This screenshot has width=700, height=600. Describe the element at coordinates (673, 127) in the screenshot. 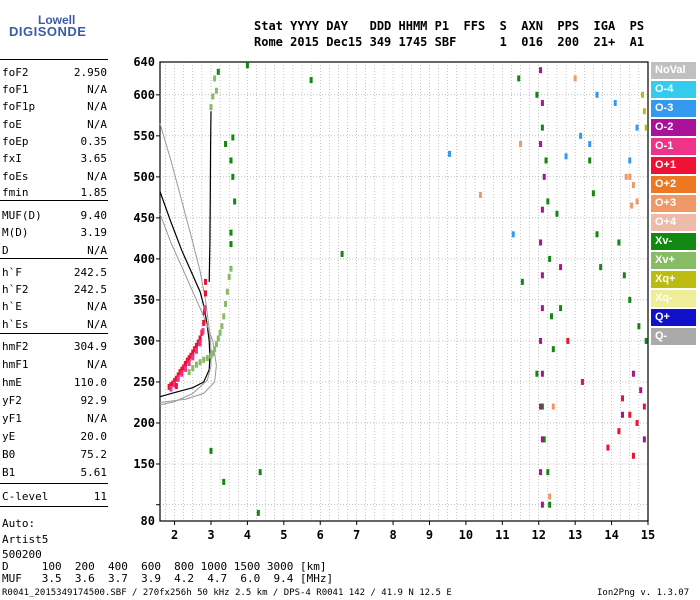

I see `legend-item: O-2` at that location.